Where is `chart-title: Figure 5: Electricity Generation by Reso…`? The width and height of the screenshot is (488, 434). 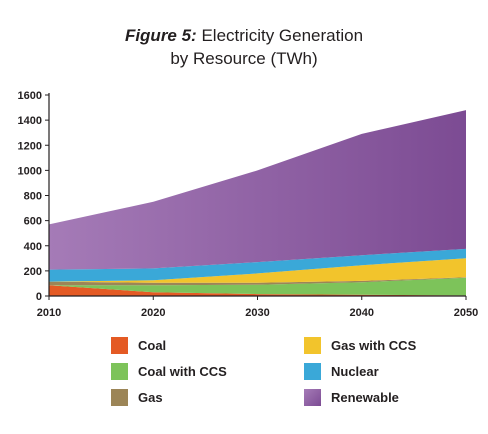
chart-title: Figure 5: Electricity Generation by Reso… is located at coordinates (244, 47).